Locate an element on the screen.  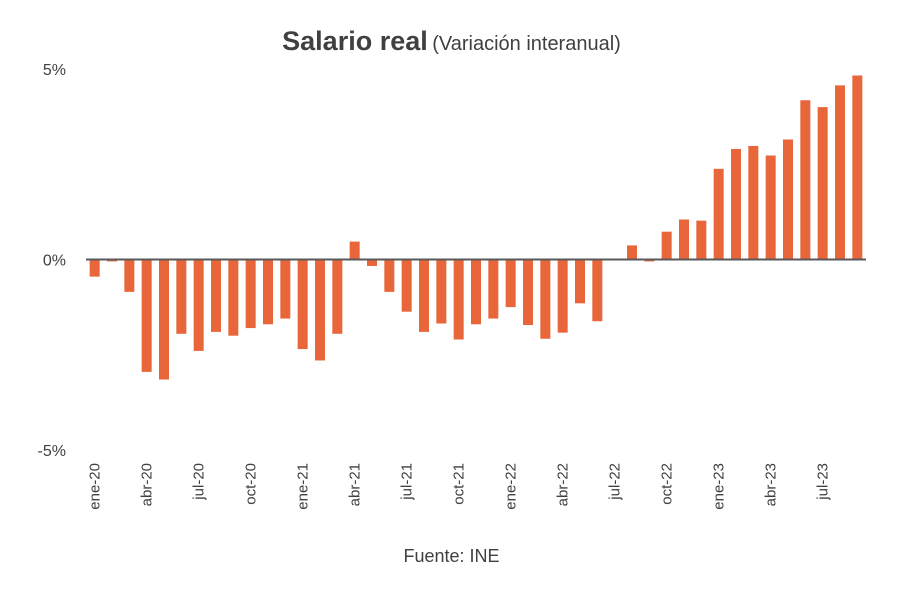
y-tick-label: 5% is located at coordinates (54, 70).